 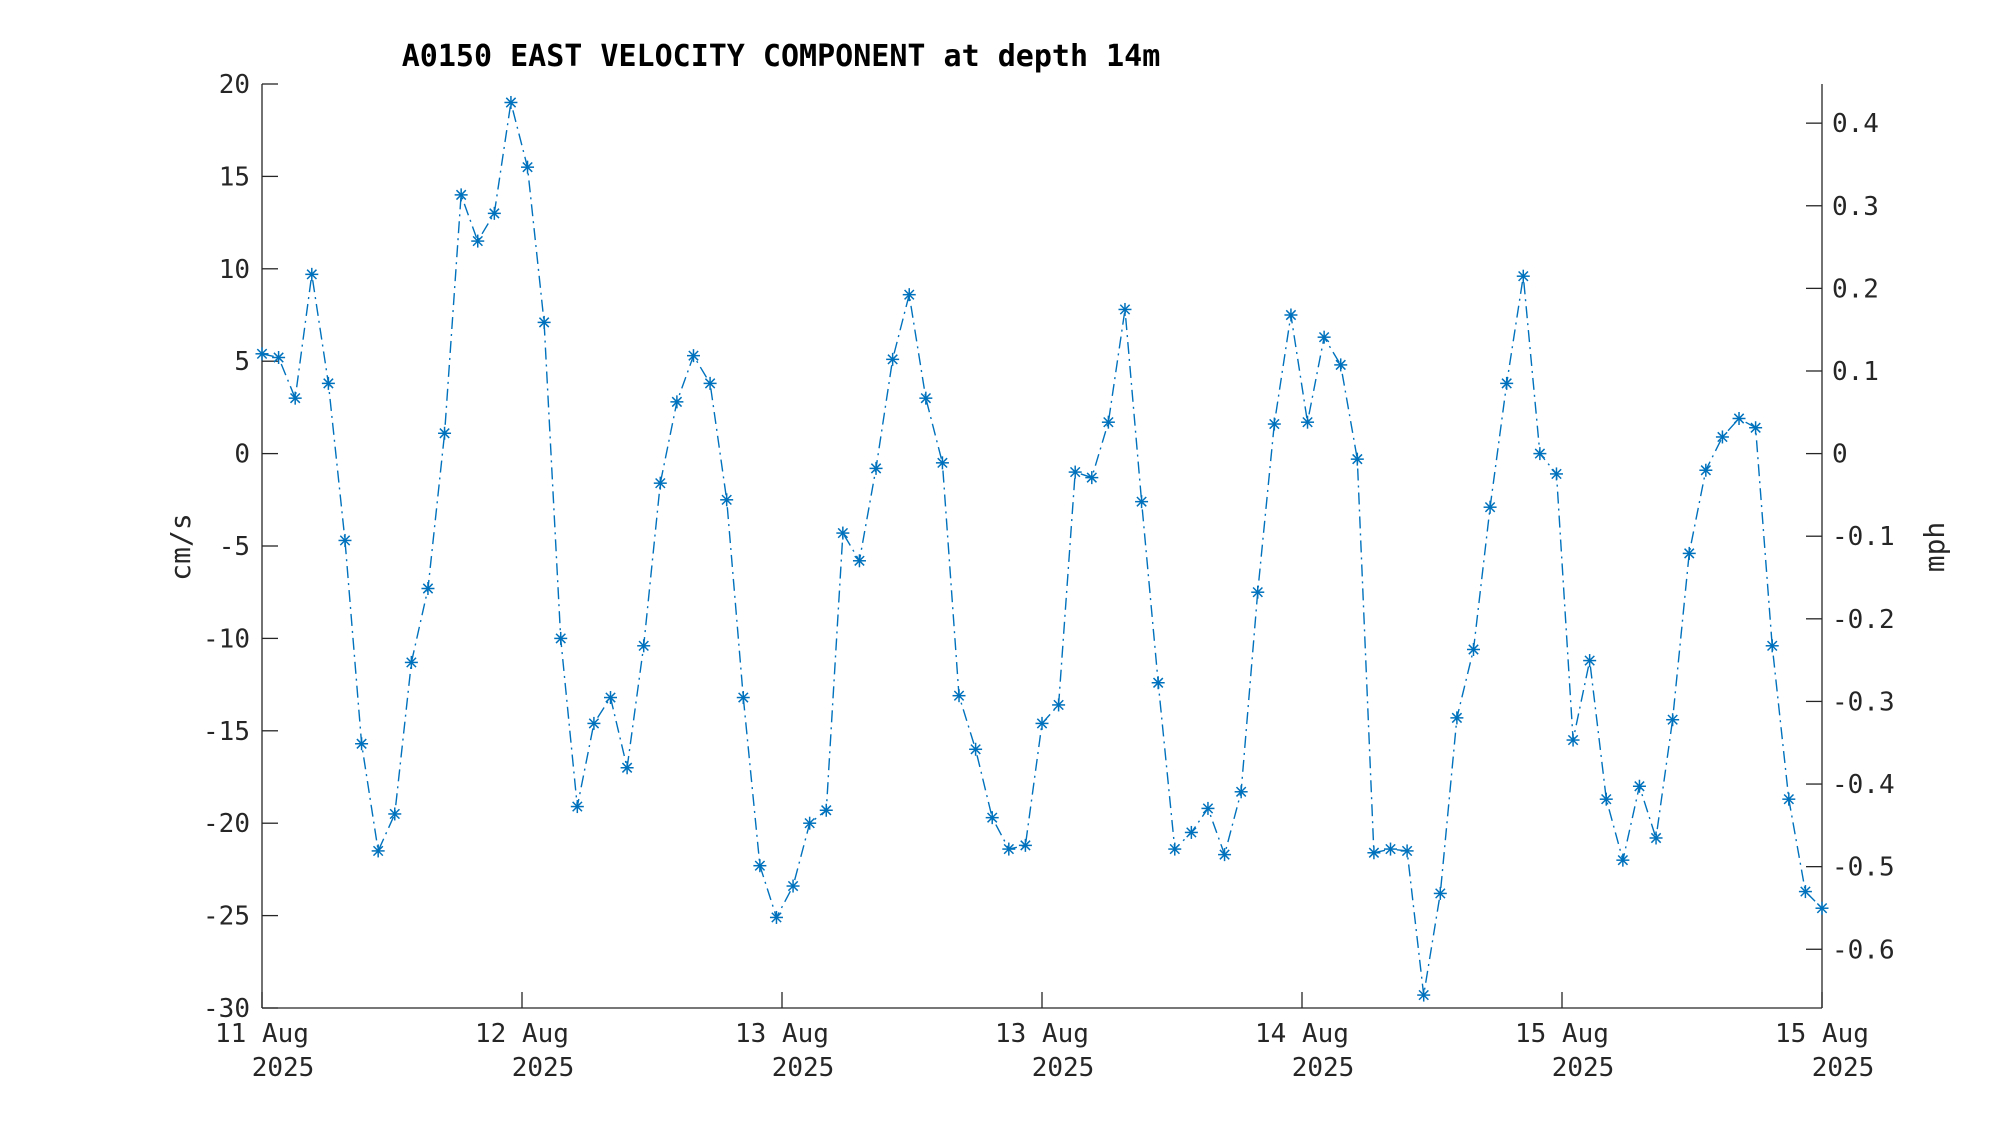 I want to click on y2-tick-label: 0, so click(x=1840, y=455).